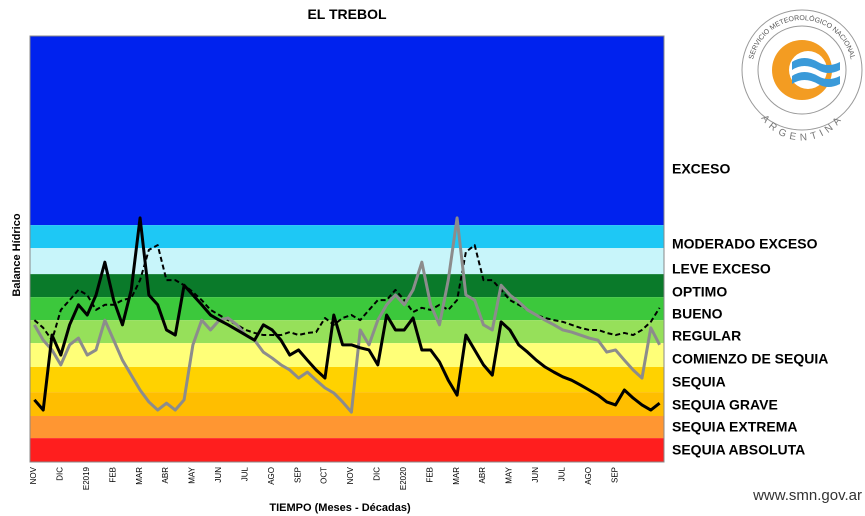 This screenshot has height=516, width=865. Describe the element at coordinates (745, 244) in the screenshot. I see `band-label: MODERADO EXCESO` at that location.